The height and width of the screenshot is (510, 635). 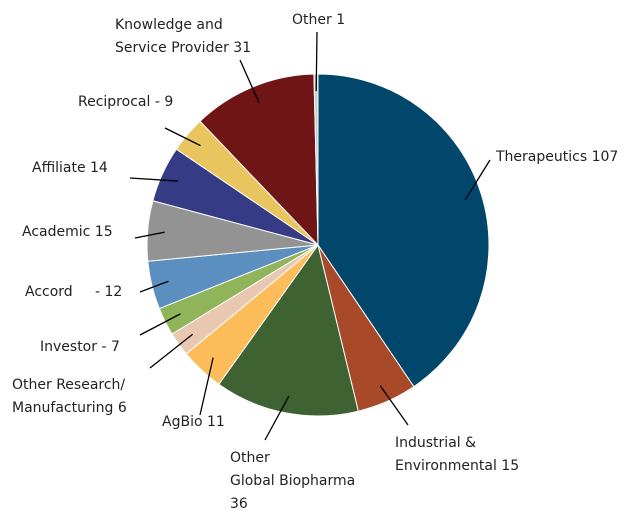 I want to click on slice-label: Accord - 12, so click(x=73, y=292).